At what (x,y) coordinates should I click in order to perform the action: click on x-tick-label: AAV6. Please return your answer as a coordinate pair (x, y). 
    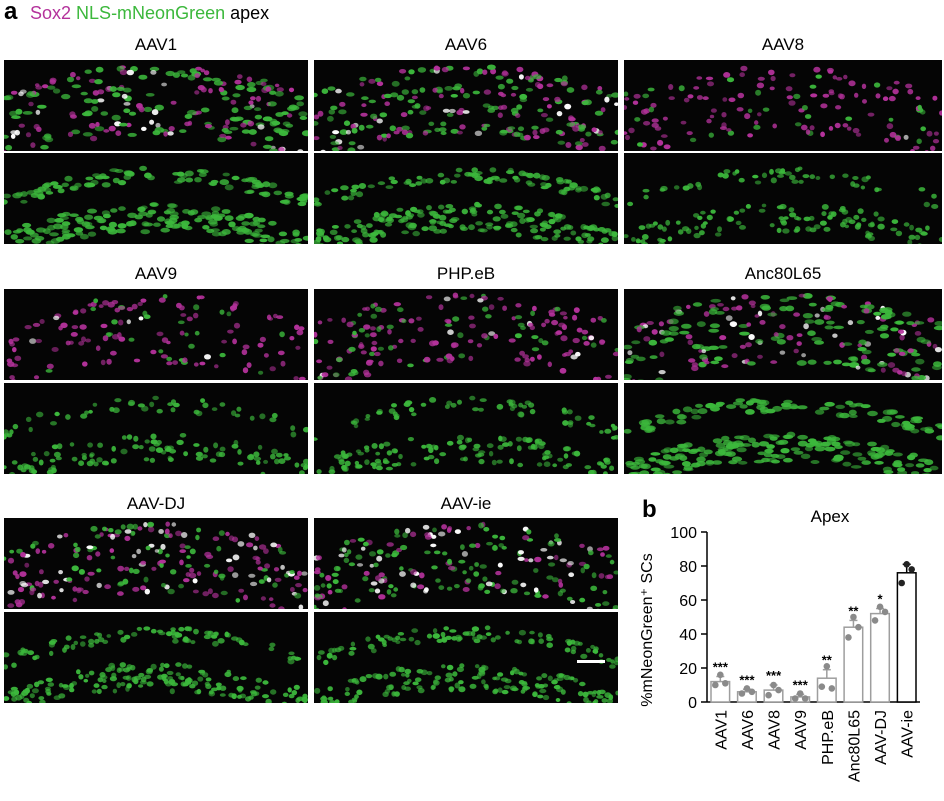
    Looking at the image, I should click on (748, 730).